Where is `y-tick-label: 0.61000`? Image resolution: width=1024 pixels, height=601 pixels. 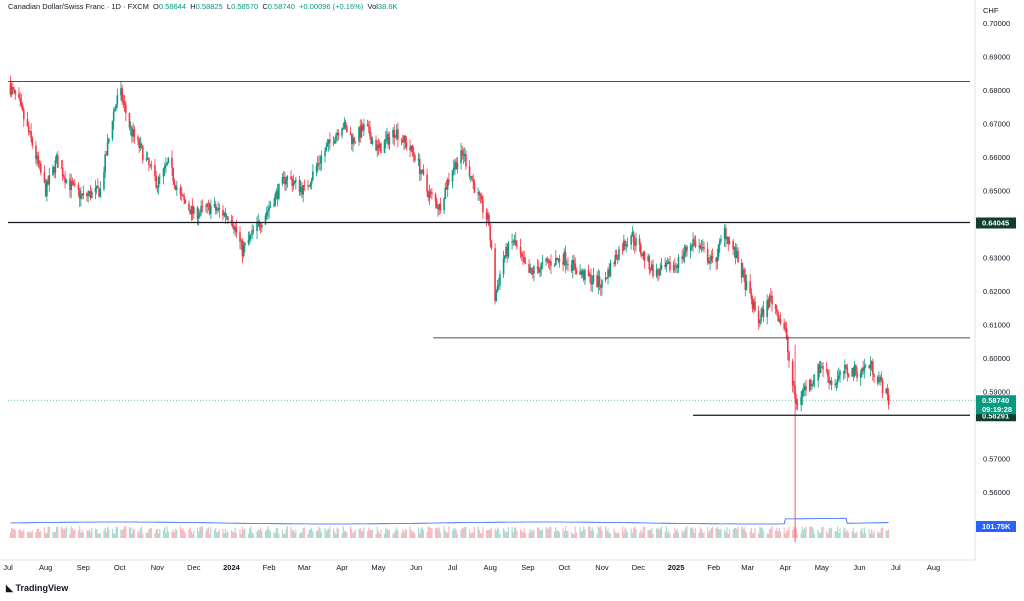 y-tick-label: 0.61000 is located at coordinates (996, 325).